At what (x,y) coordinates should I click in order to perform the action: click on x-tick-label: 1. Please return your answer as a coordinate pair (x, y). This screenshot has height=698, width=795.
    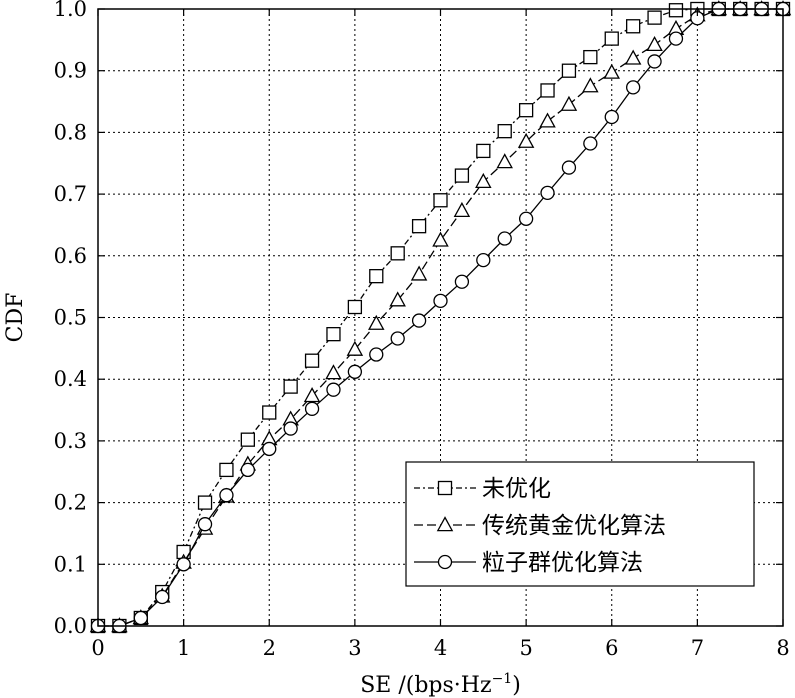
    Looking at the image, I should click on (183, 648).